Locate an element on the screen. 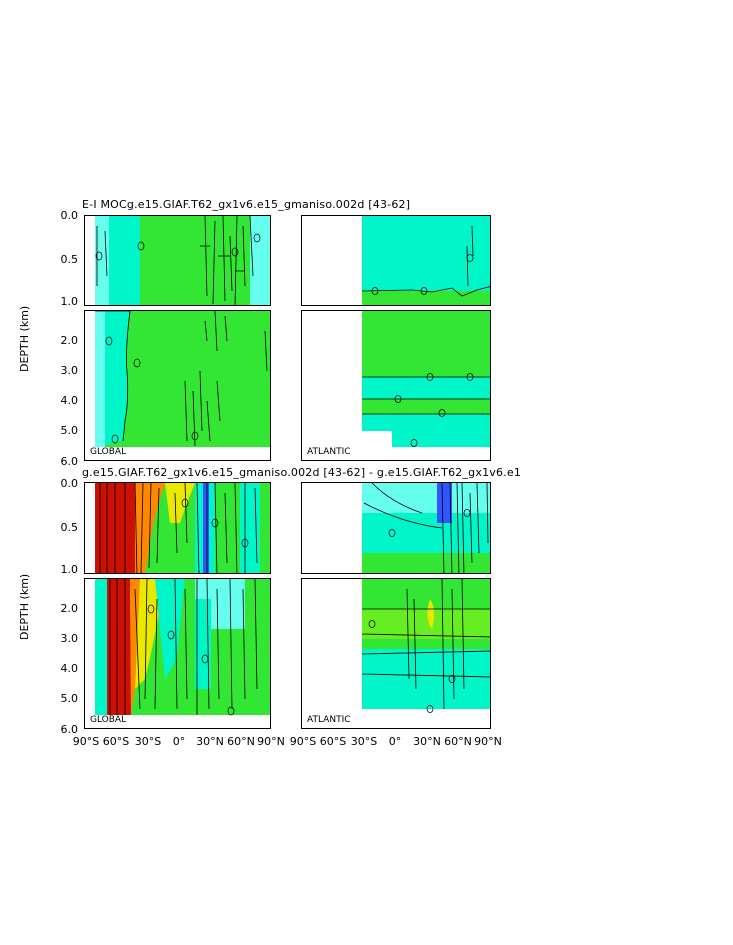 This screenshot has height=945, width=733. bottom-ytick-2: 1.0 is located at coordinates (69, 569).